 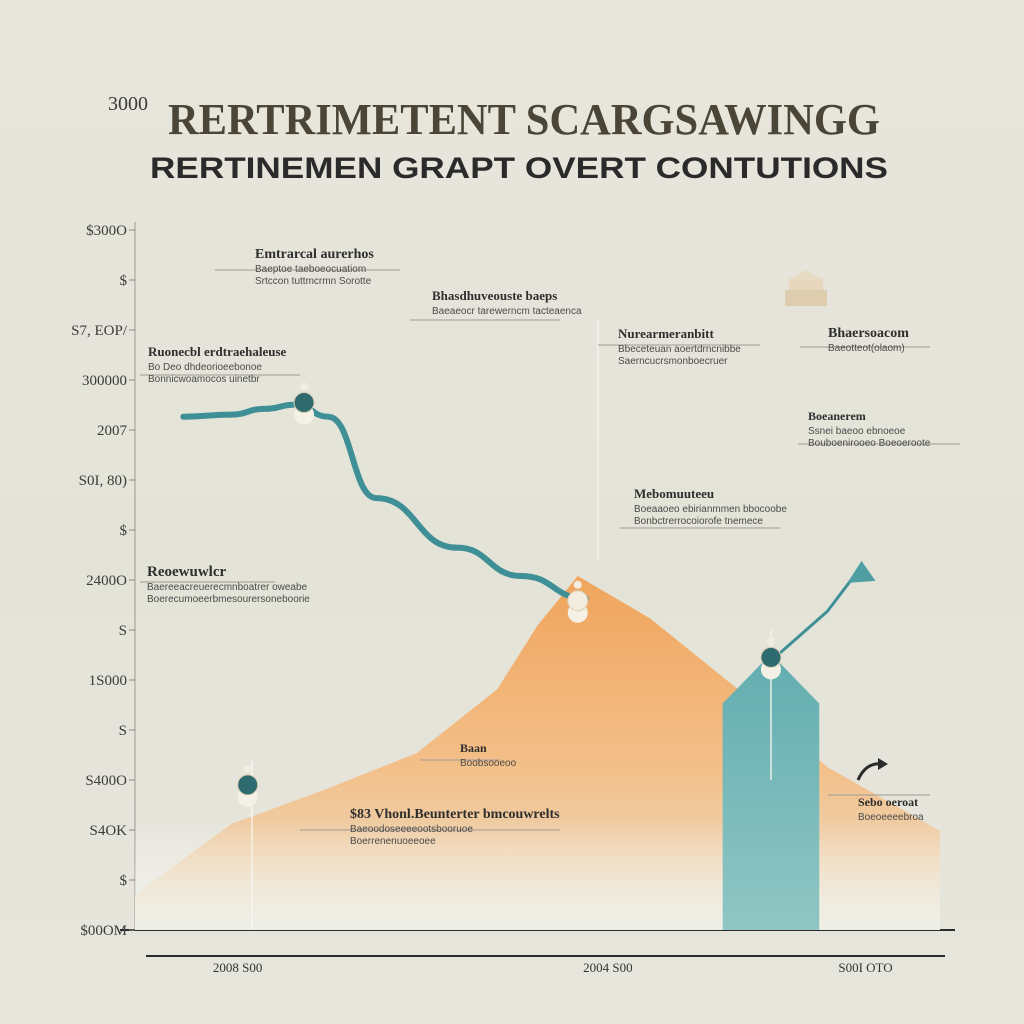 What do you see at coordinates (104, 381) in the screenshot?
I see `y-tick-label: 300000` at bounding box center [104, 381].